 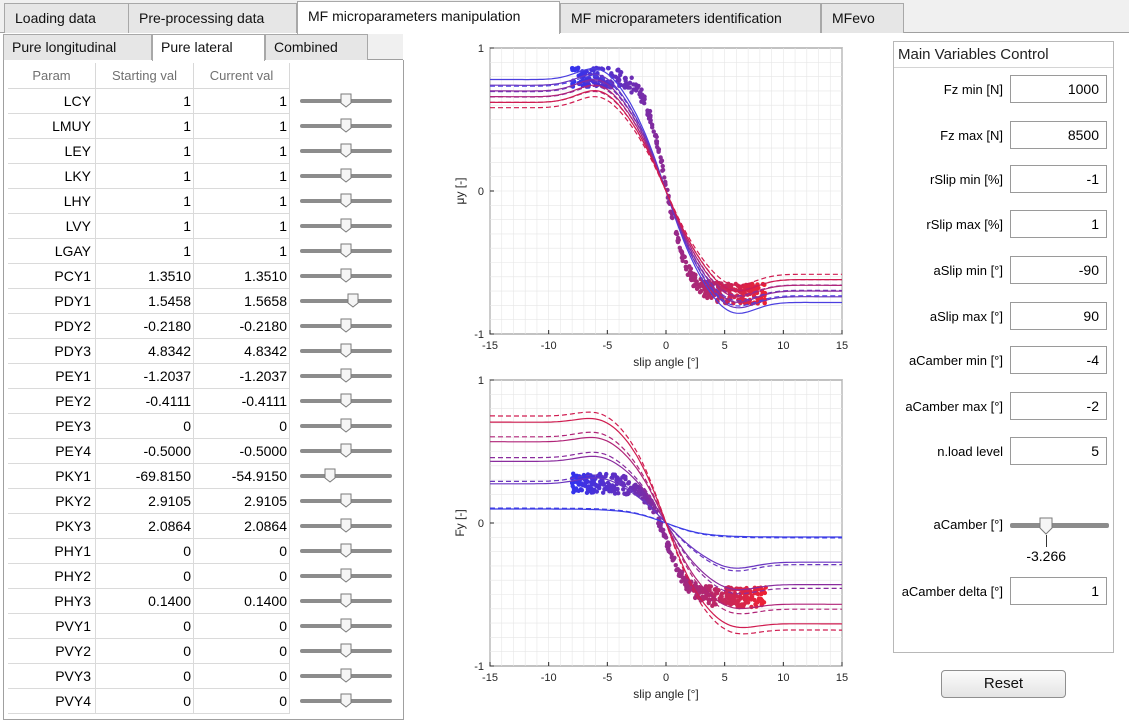 I want to click on acamber-max-field, so click(x=1058, y=406).